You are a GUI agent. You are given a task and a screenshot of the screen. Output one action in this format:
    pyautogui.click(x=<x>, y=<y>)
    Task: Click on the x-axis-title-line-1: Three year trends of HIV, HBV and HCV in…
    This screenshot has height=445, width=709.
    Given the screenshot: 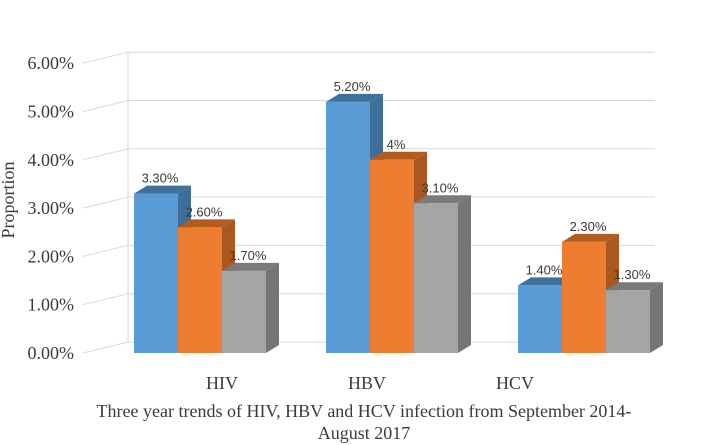 What is the action you would take?
    pyautogui.click(x=364, y=411)
    